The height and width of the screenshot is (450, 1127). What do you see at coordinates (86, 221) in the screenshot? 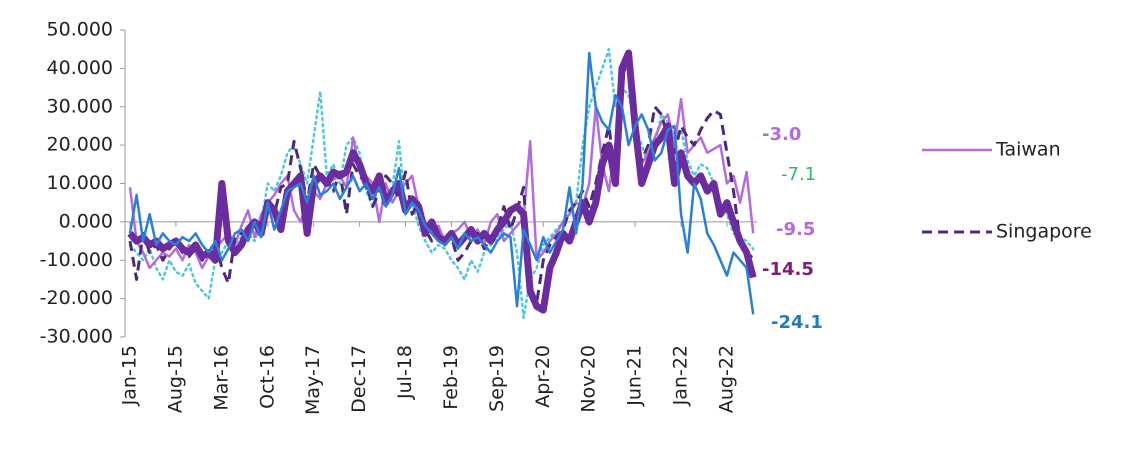
I see `y-tick-label: 0.000` at bounding box center [86, 221].